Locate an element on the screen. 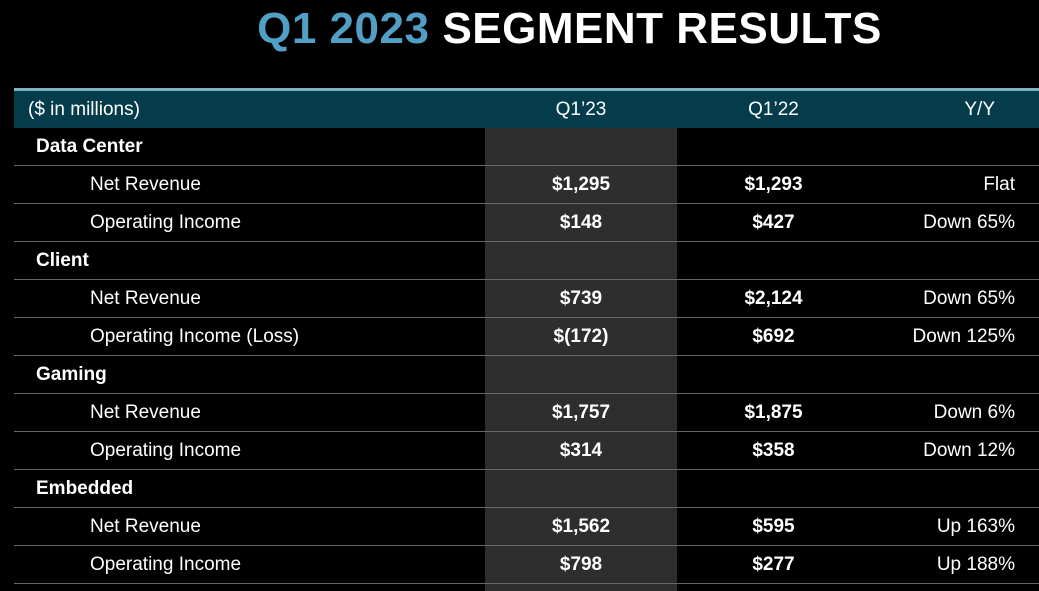  cell-q123: $798 is located at coordinates (581, 564).